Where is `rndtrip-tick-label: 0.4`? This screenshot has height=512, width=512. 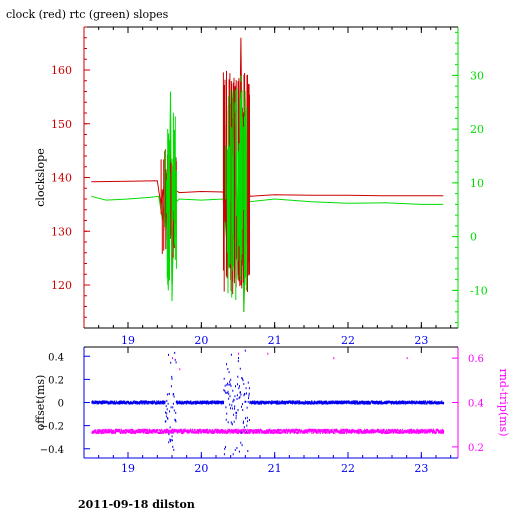 rndtrip-tick-label: 0.4 is located at coordinates (476, 404).